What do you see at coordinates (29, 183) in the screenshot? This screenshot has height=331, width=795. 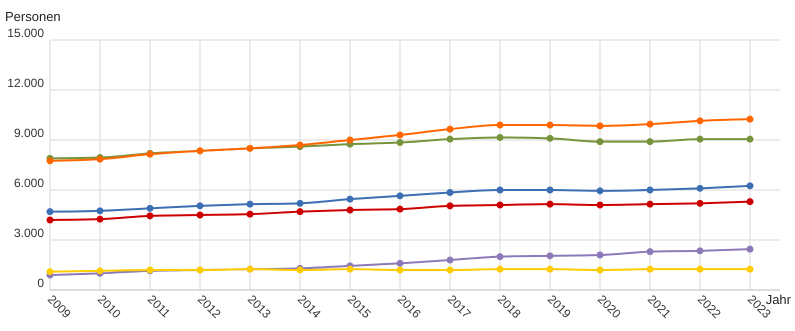 I see `y-tick-label: 6.000` at bounding box center [29, 183].